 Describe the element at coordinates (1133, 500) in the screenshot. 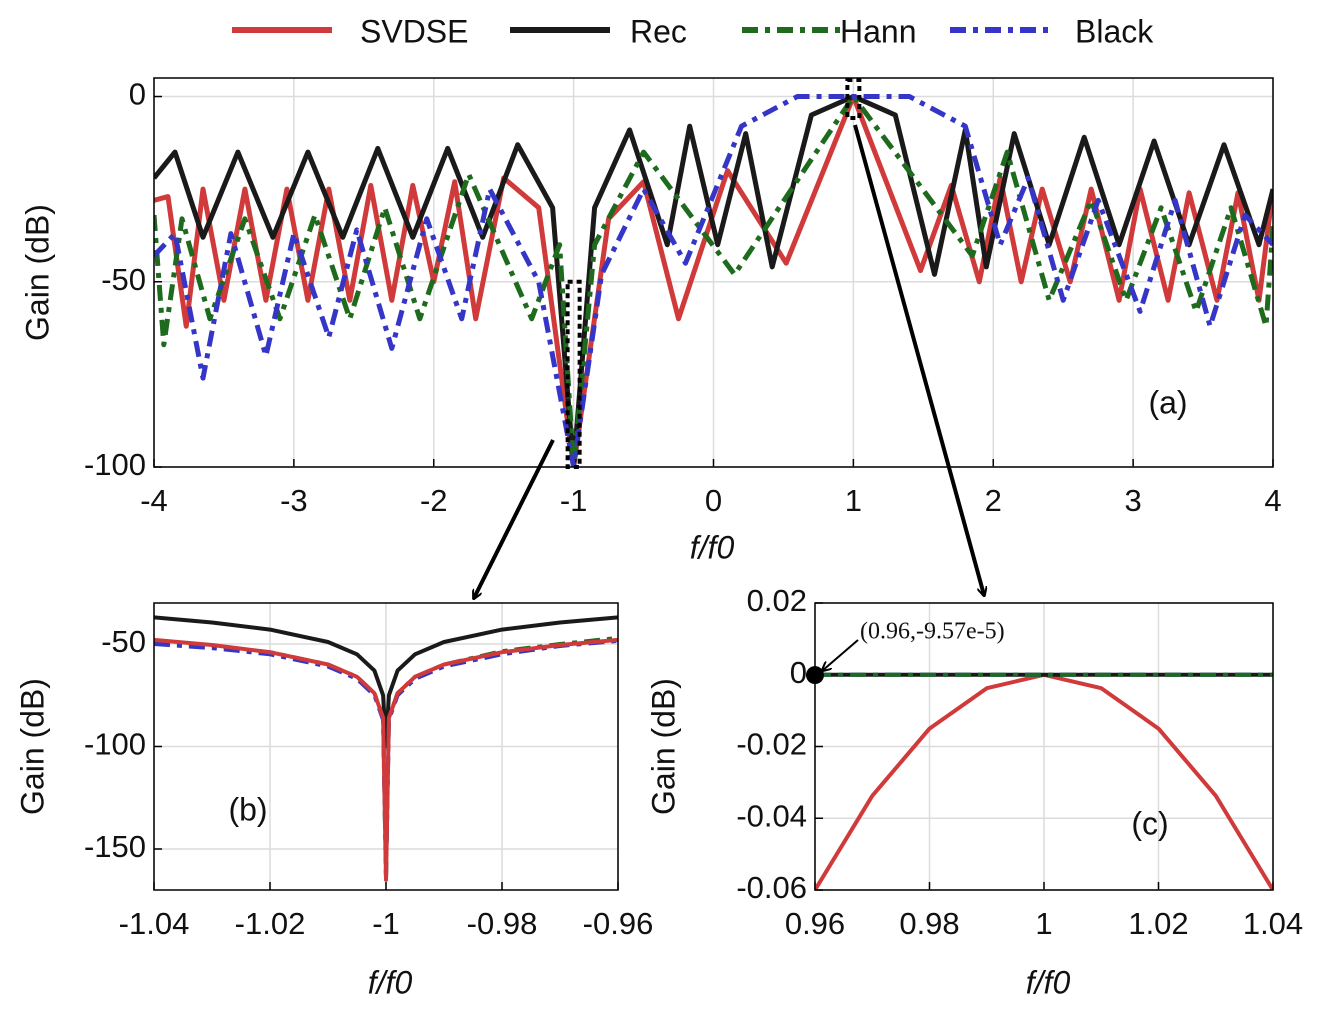

I see `x-tick-label: 3` at that location.